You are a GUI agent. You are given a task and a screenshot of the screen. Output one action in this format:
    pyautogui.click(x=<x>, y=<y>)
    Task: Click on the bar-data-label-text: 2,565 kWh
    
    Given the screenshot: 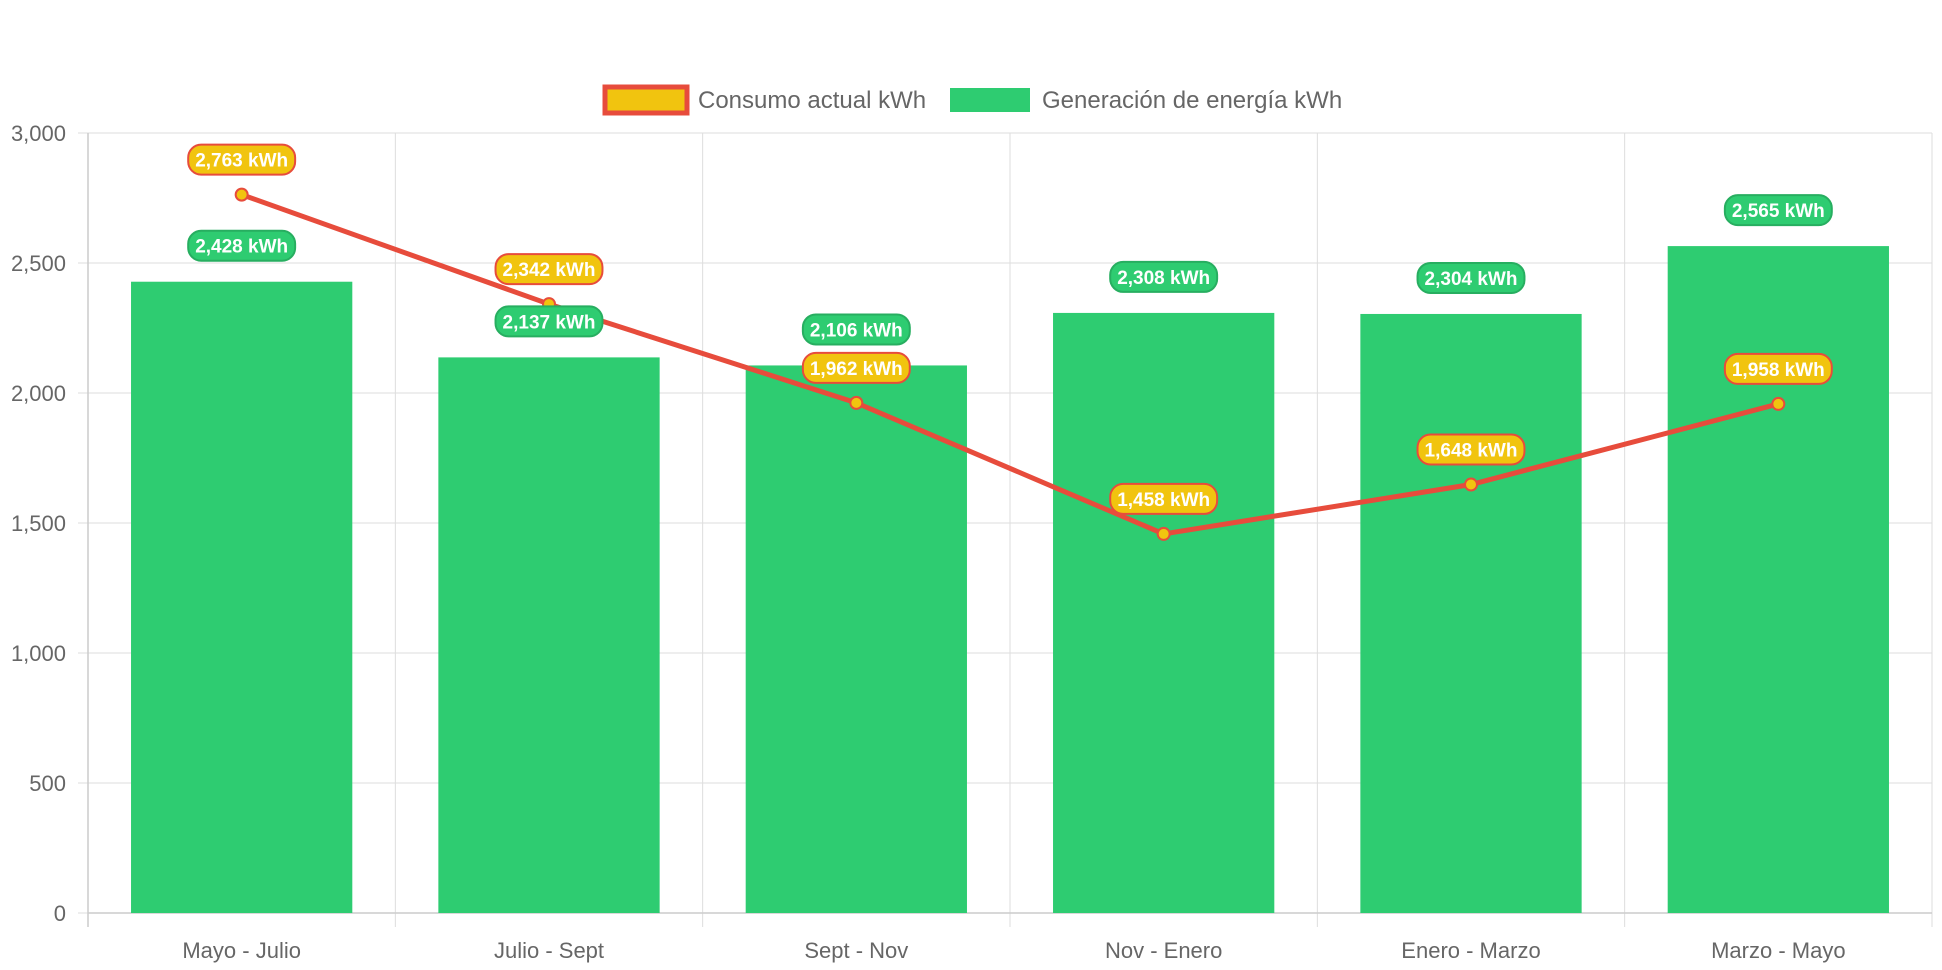 What is the action you would take?
    pyautogui.click(x=1778, y=211)
    